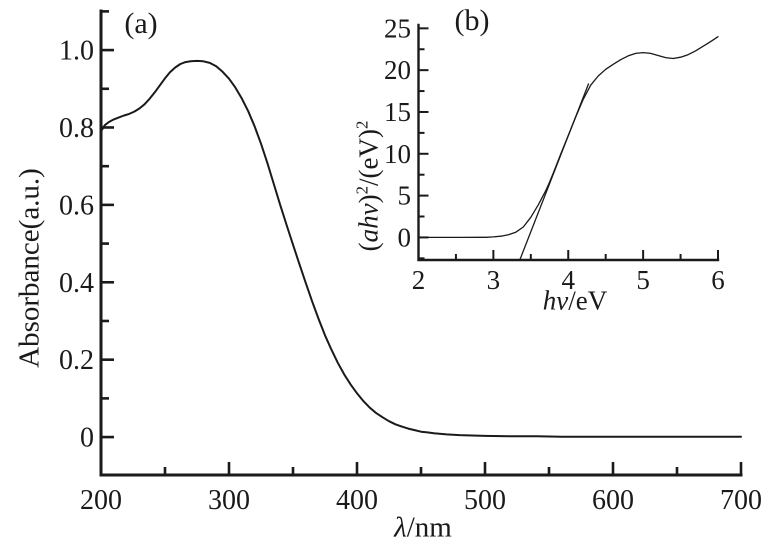 This screenshot has width=783, height=558. Describe the element at coordinates (472, 20) in the screenshot. I see `panel-b-tag: (b)` at that location.